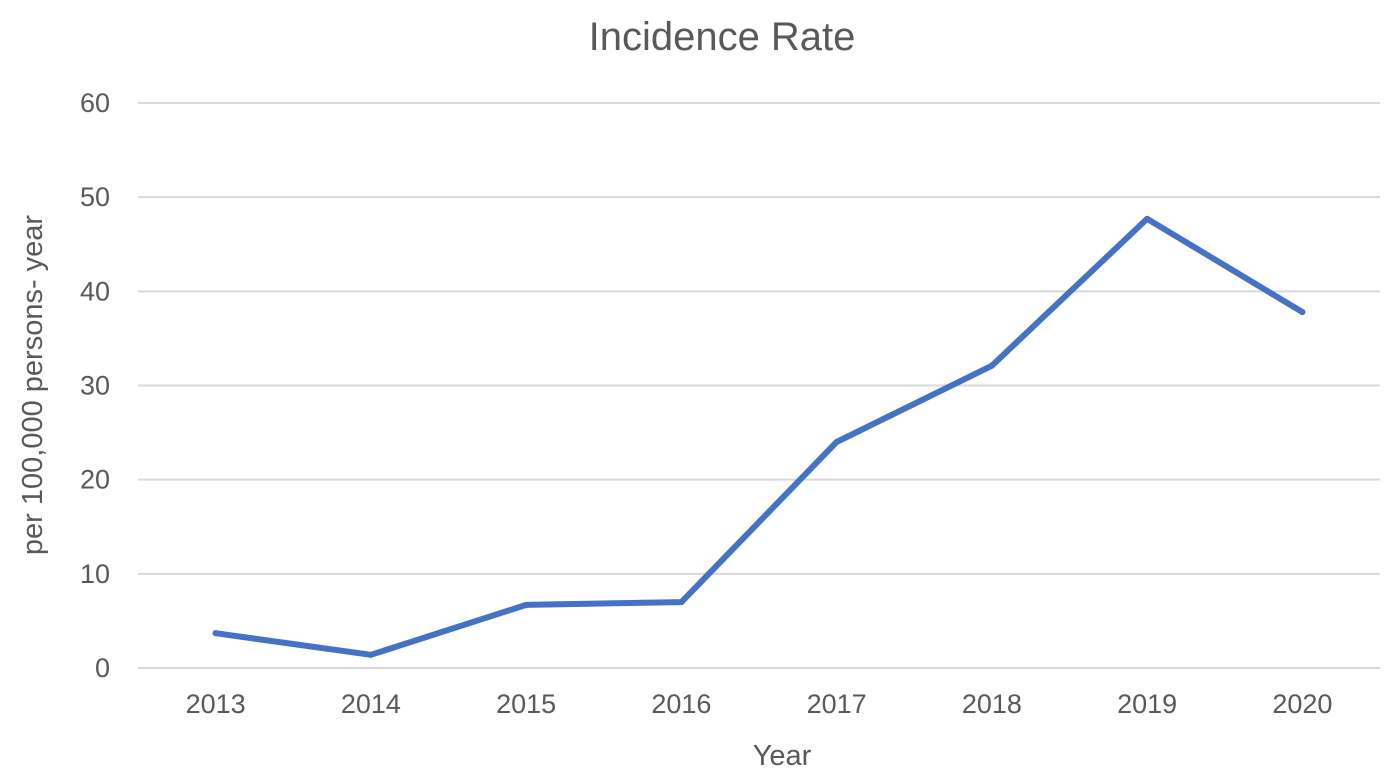  What do you see at coordinates (1147, 704) in the screenshot?
I see `x-tick-label: 2019` at bounding box center [1147, 704].